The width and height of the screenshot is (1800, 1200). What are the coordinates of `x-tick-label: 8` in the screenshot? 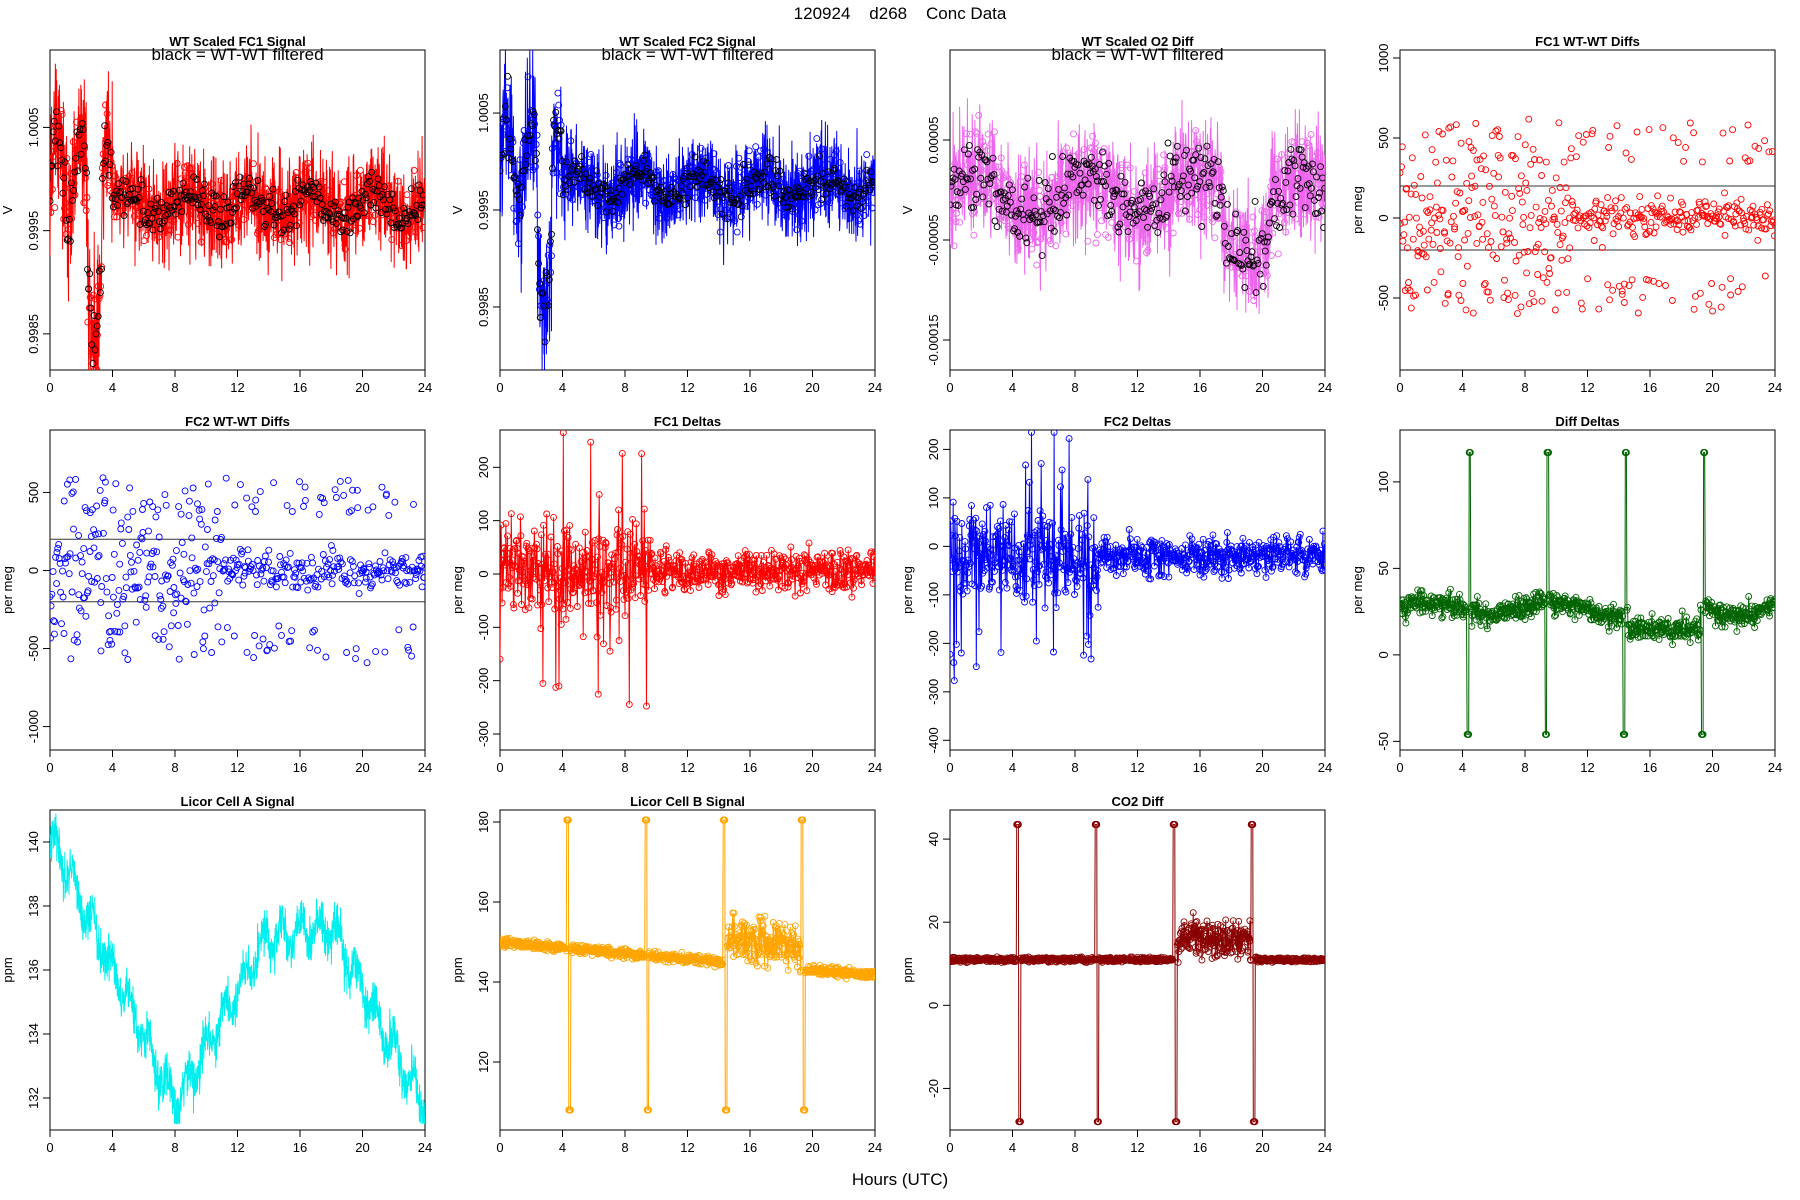 It's located at (174, 767).